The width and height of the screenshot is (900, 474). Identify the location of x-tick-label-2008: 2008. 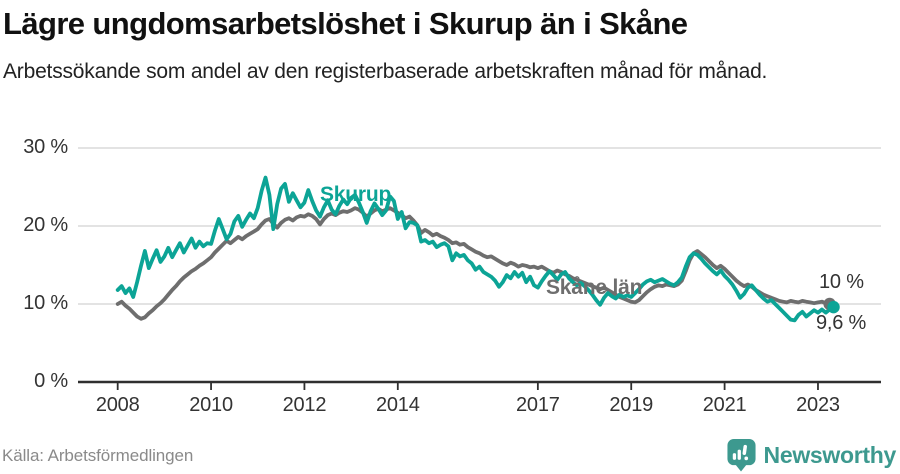
(117, 405).